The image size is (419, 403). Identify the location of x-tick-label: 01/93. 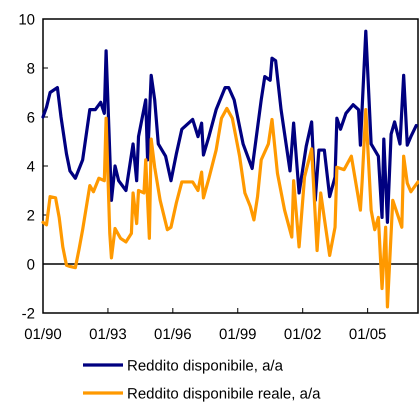
(108, 334).